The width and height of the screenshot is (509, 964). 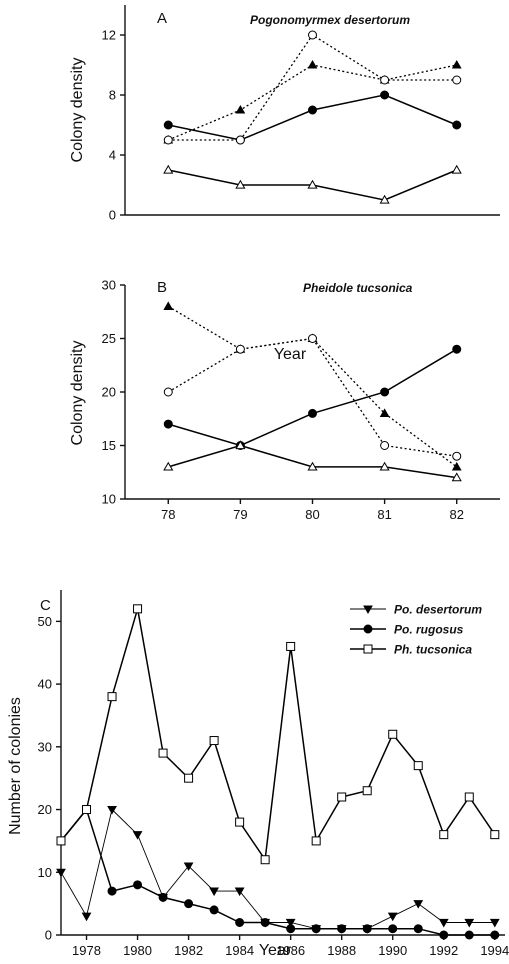 I want to click on panel-c-y-tick-label: 40, so click(x=45, y=684).